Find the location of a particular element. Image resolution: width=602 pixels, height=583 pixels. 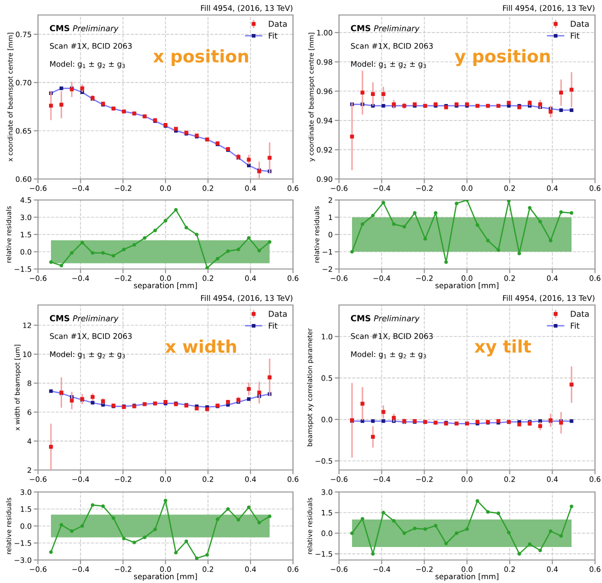

annotation: y position is located at coordinates (502, 57).